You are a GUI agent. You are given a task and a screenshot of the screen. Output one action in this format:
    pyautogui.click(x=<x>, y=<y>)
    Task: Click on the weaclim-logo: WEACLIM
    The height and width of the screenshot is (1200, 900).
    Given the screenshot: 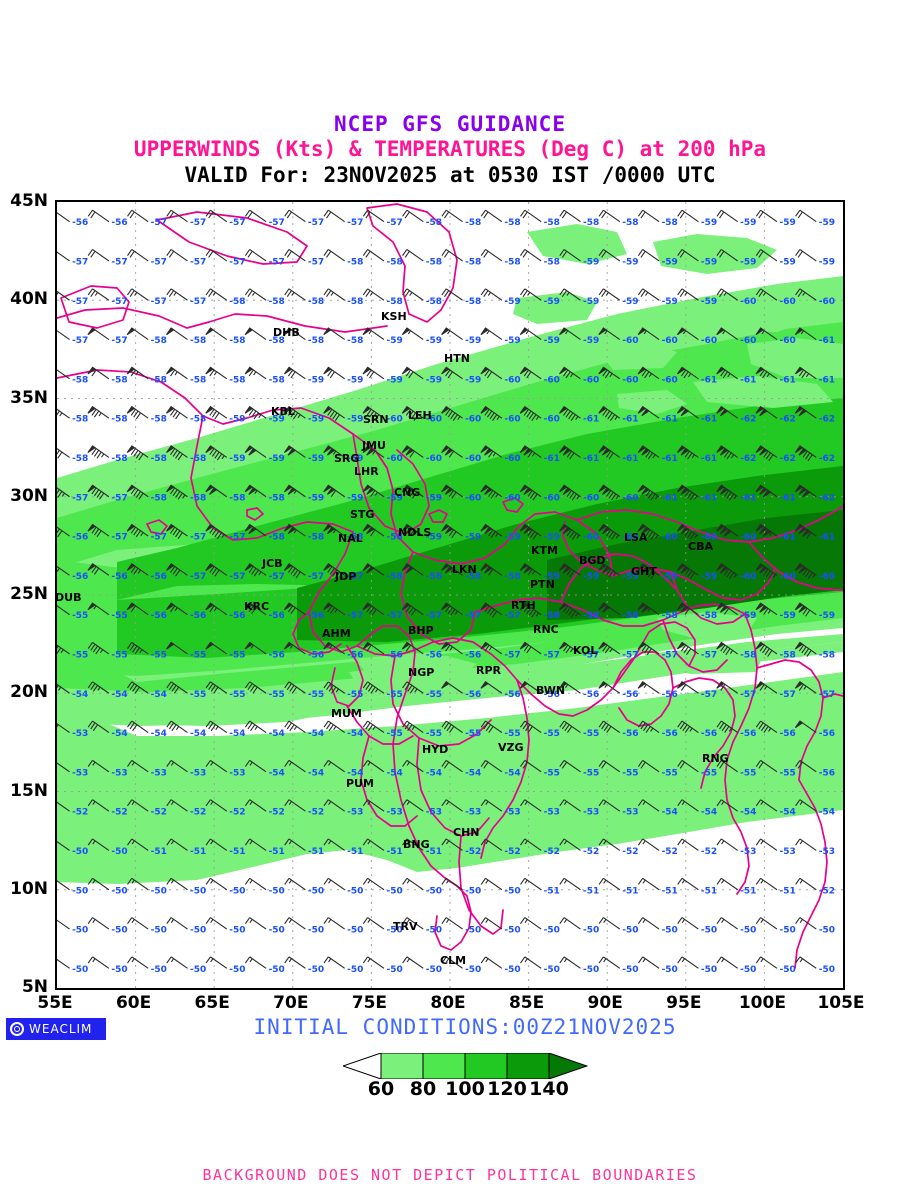 What is the action you would take?
    pyautogui.click(x=56, y=1029)
    